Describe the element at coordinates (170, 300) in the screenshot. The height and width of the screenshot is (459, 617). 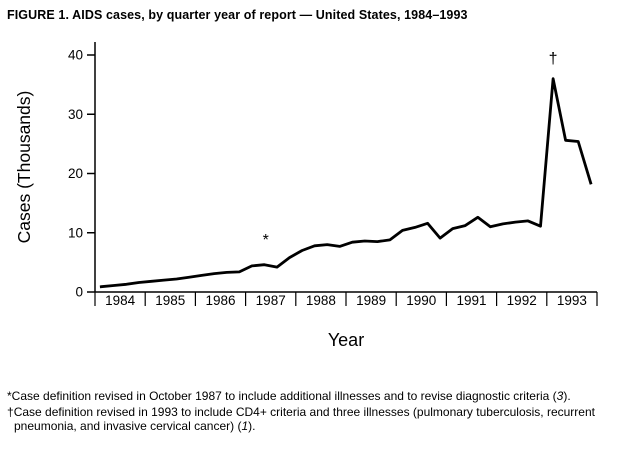
I see `x-tick-label: 1985` at that location.